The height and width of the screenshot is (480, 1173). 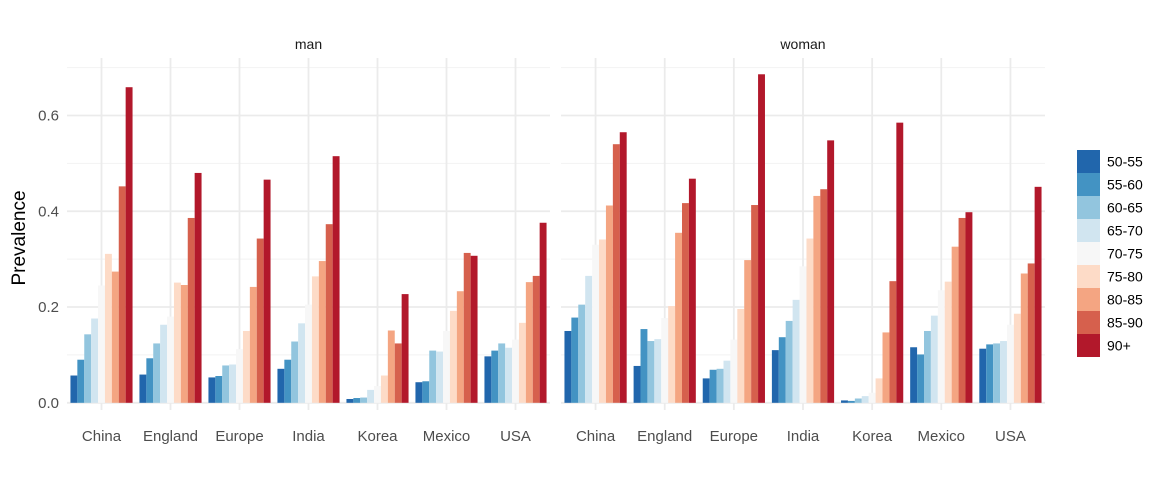 What do you see at coordinates (596, 436) in the screenshot?
I see `x-tick-label: China` at bounding box center [596, 436].